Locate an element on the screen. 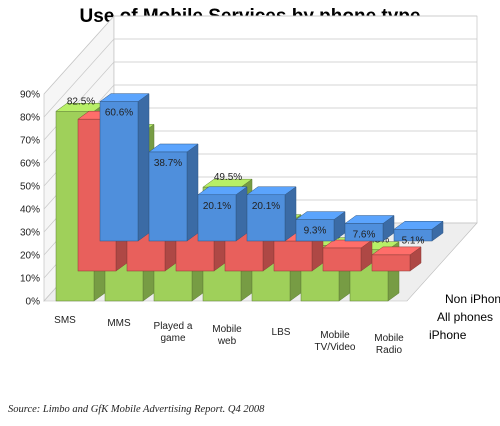 The height and width of the screenshot is (426, 500). y-tick-label: 80% is located at coordinates (30, 118).